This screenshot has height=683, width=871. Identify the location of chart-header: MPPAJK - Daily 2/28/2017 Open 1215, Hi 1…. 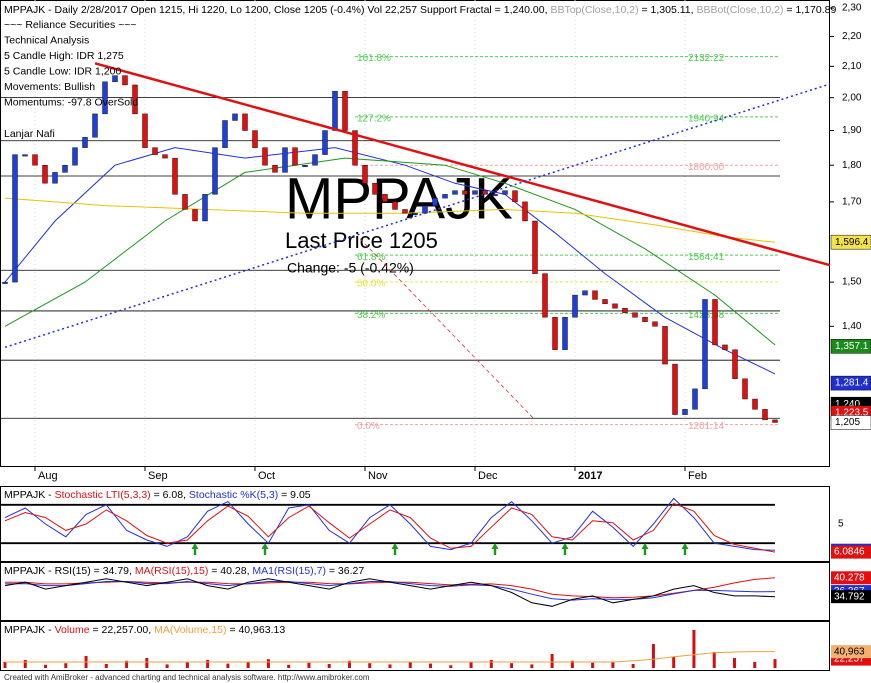
(420, 10).